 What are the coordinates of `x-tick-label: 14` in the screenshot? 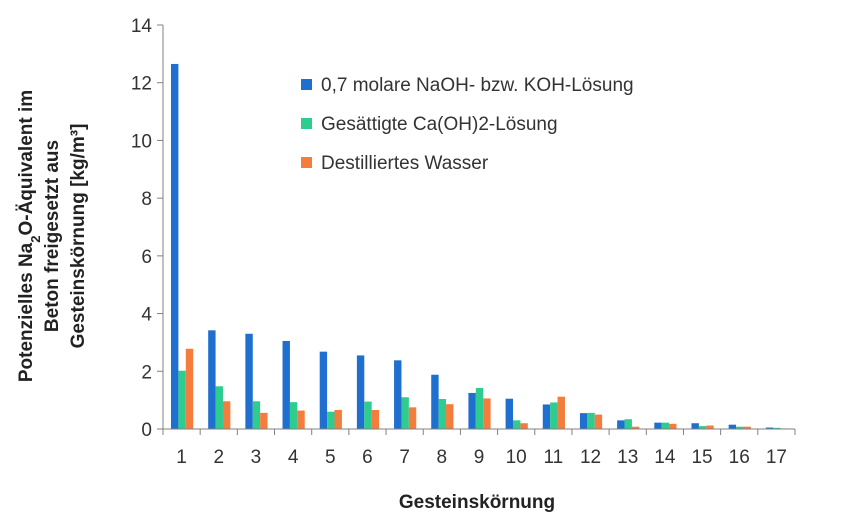 It's located at (665, 457).